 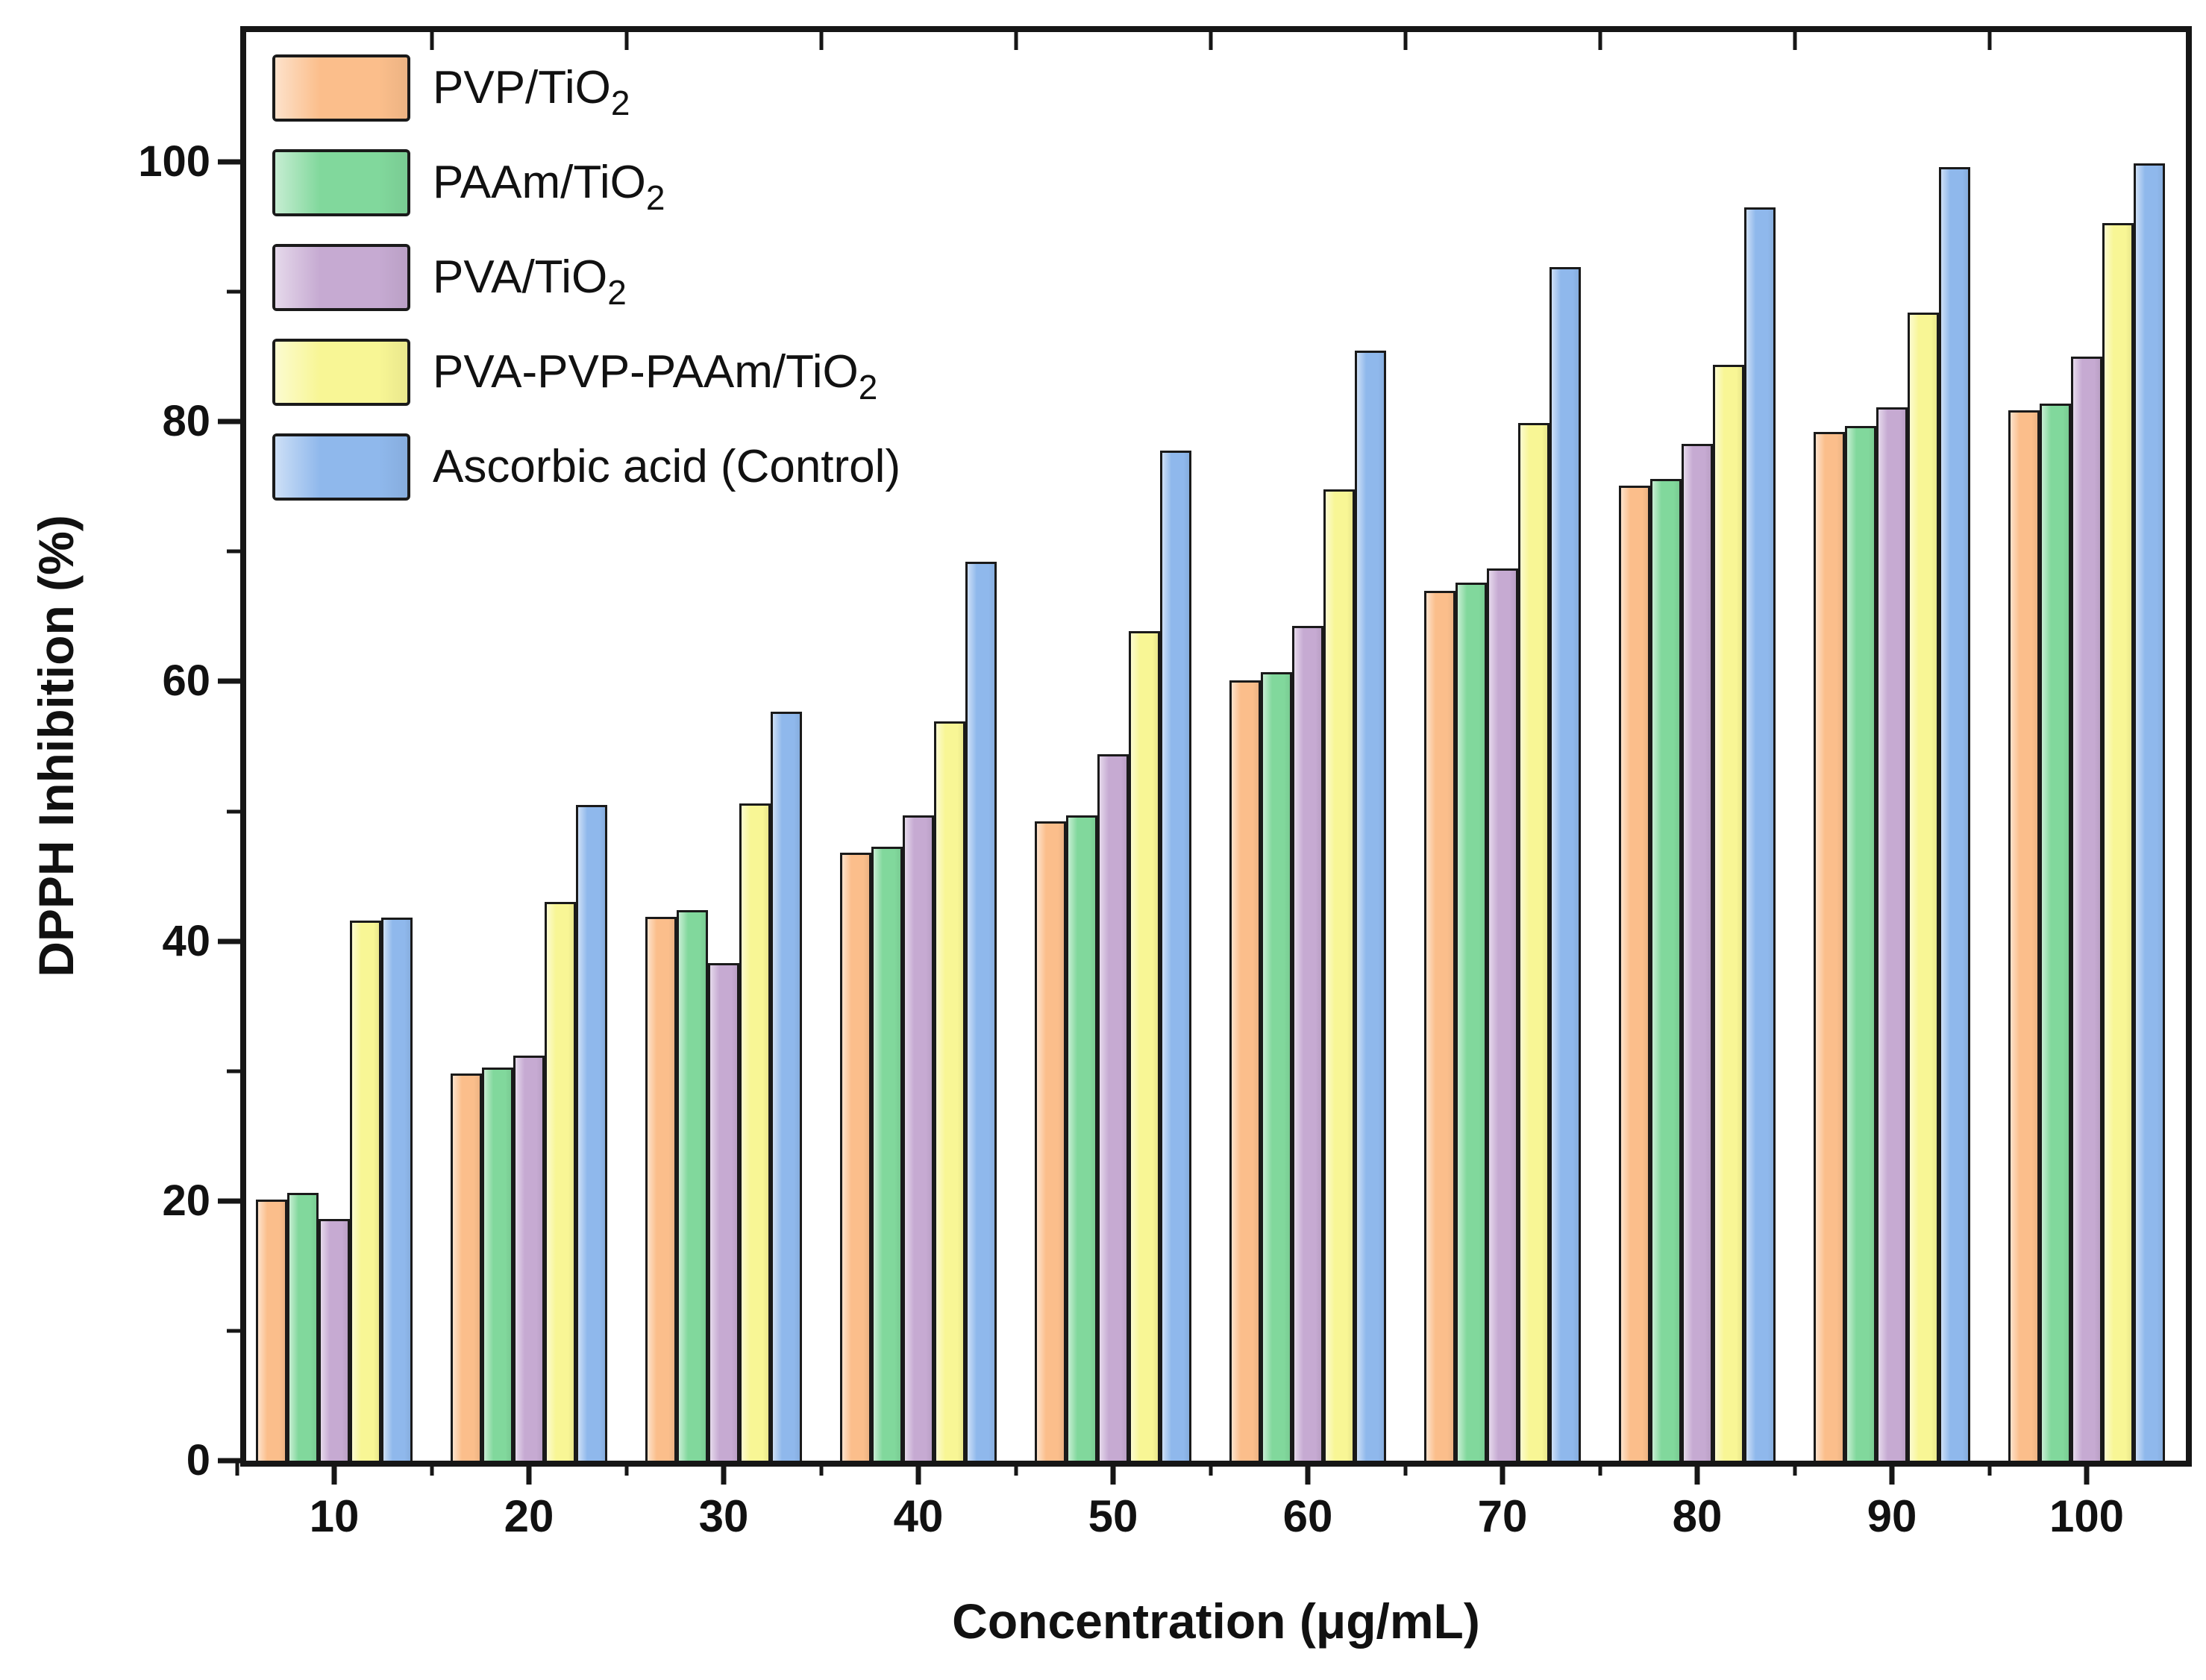 What do you see at coordinates (174, 162) in the screenshot?
I see `y-tick-label: 100` at bounding box center [174, 162].